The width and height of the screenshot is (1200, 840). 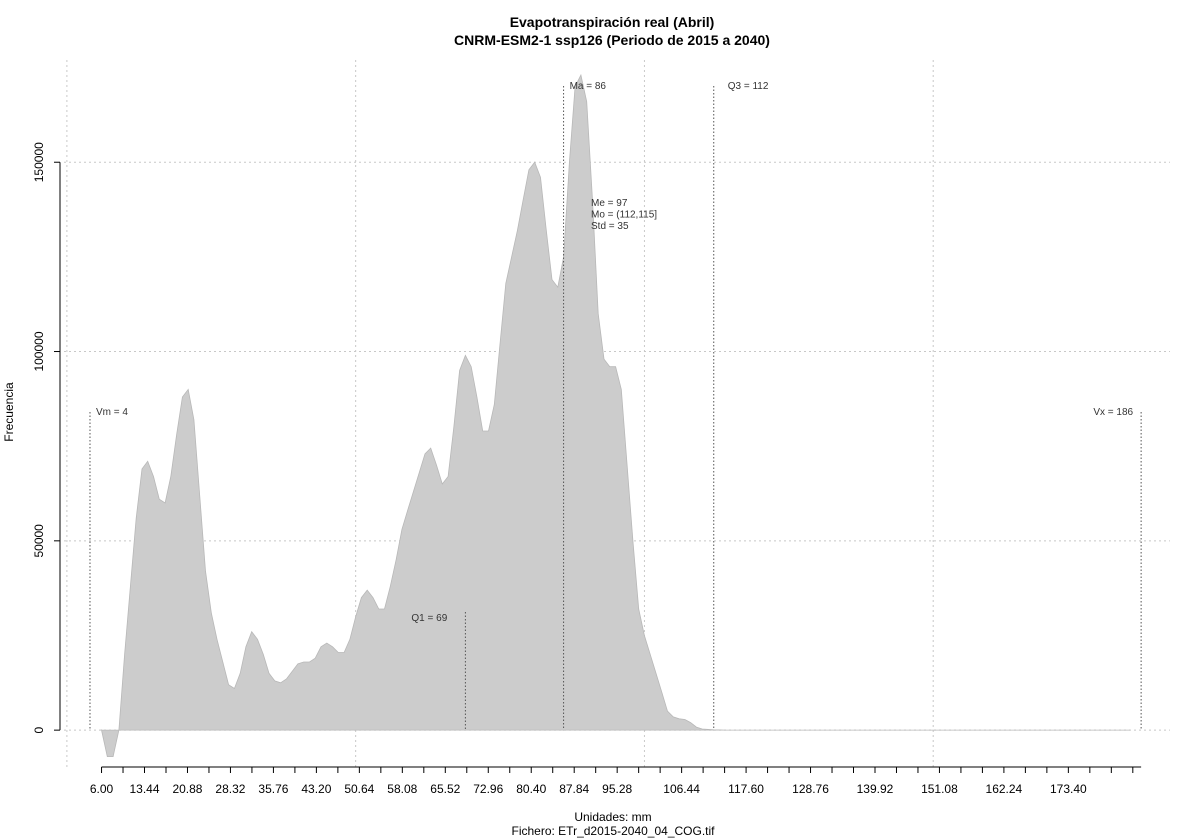 What do you see at coordinates (748, 86) in the screenshot?
I see `annotation-label: Q3 = 112` at bounding box center [748, 86].